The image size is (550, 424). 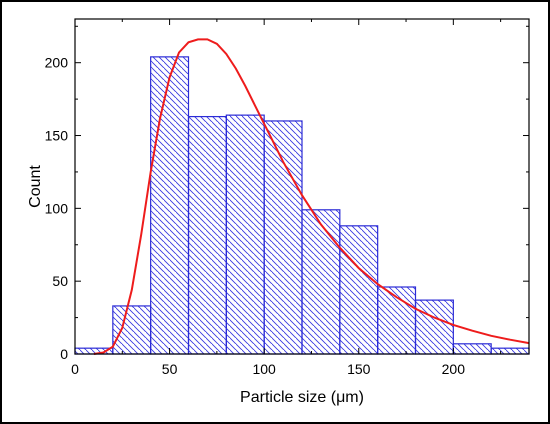 I want to click on y-tick-label: 200, so click(x=57, y=63).